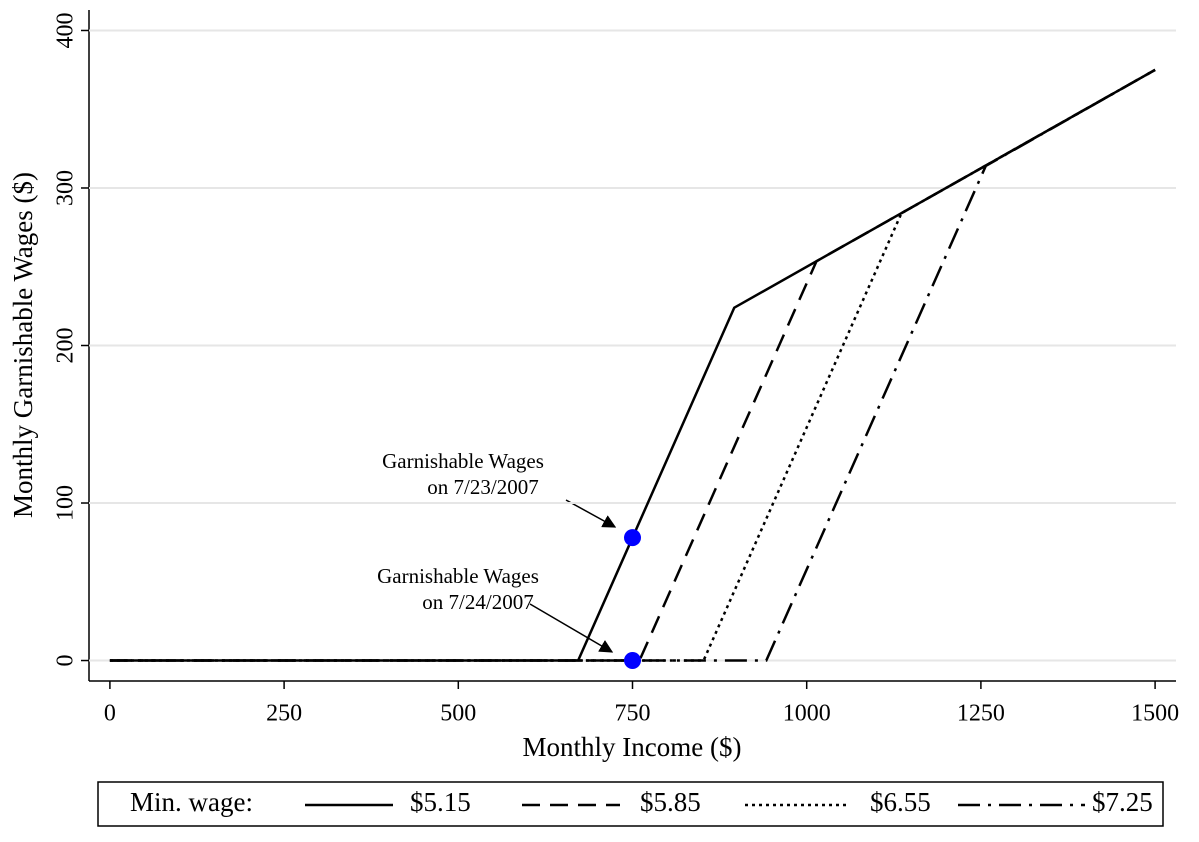  I want to click on y-tick-label: 300, so click(66, 188).